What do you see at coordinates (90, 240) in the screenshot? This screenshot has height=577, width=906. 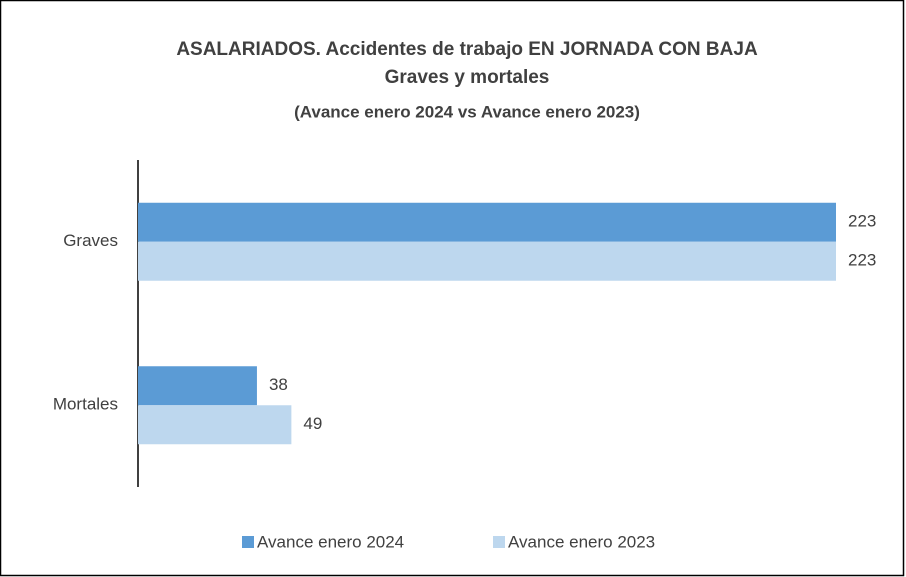 I see `y-tick-label: Graves` at bounding box center [90, 240].